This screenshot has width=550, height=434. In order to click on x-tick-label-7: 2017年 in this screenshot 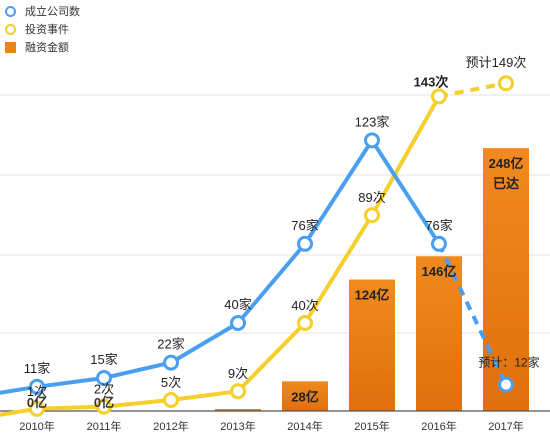, I will do `click(505, 426)`.